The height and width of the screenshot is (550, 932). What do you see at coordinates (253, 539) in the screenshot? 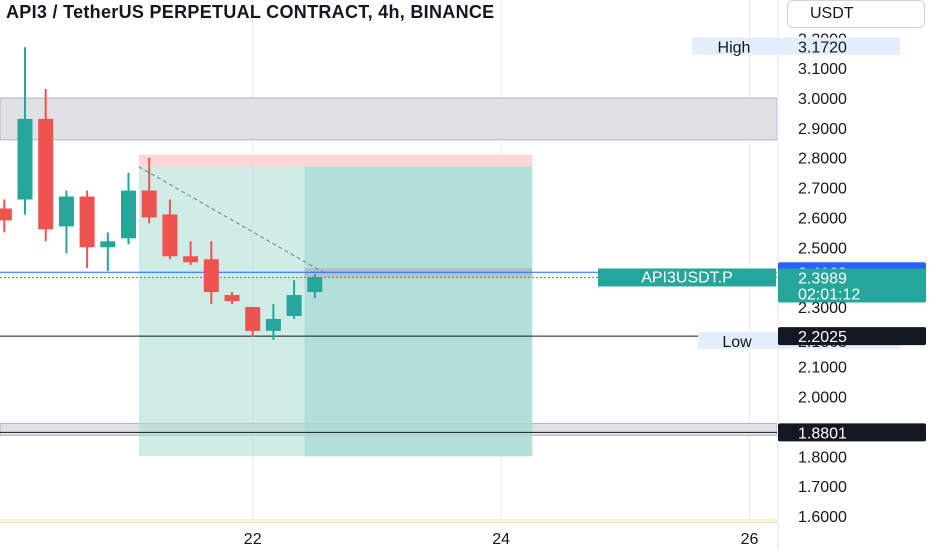
I see `time-tick-label: 22` at bounding box center [253, 539].